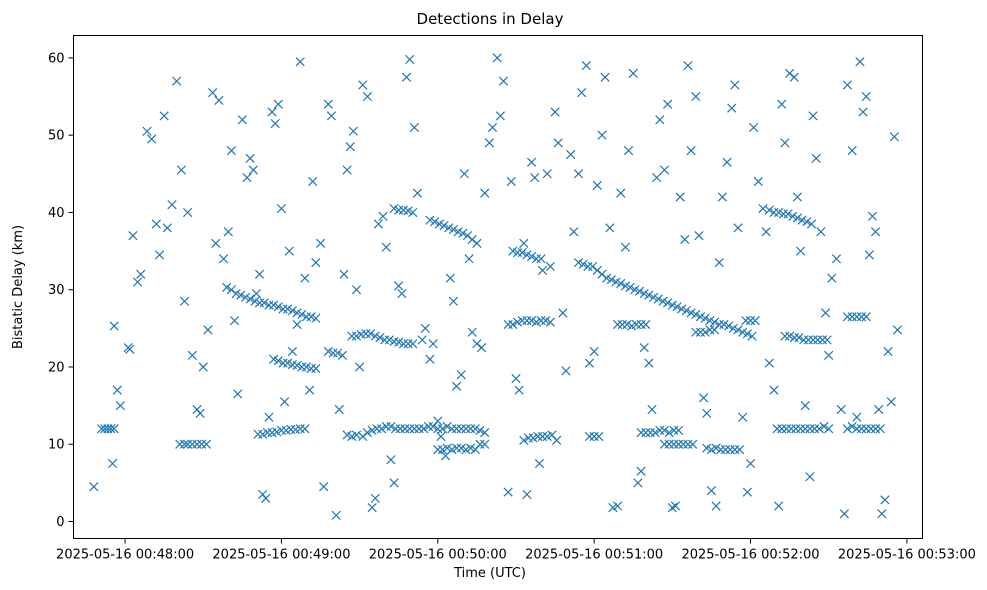  I want to click on y-tick-label: 50, so click(56, 136).